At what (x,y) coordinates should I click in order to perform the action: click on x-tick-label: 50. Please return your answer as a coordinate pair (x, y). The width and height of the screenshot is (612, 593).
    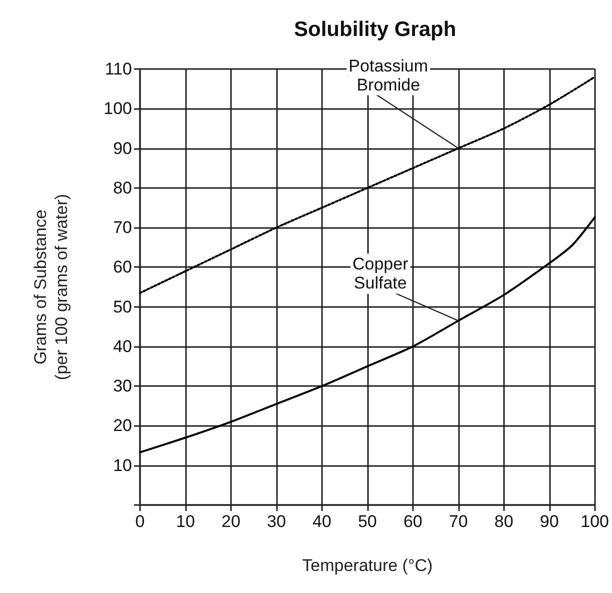
    Looking at the image, I should click on (367, 521).